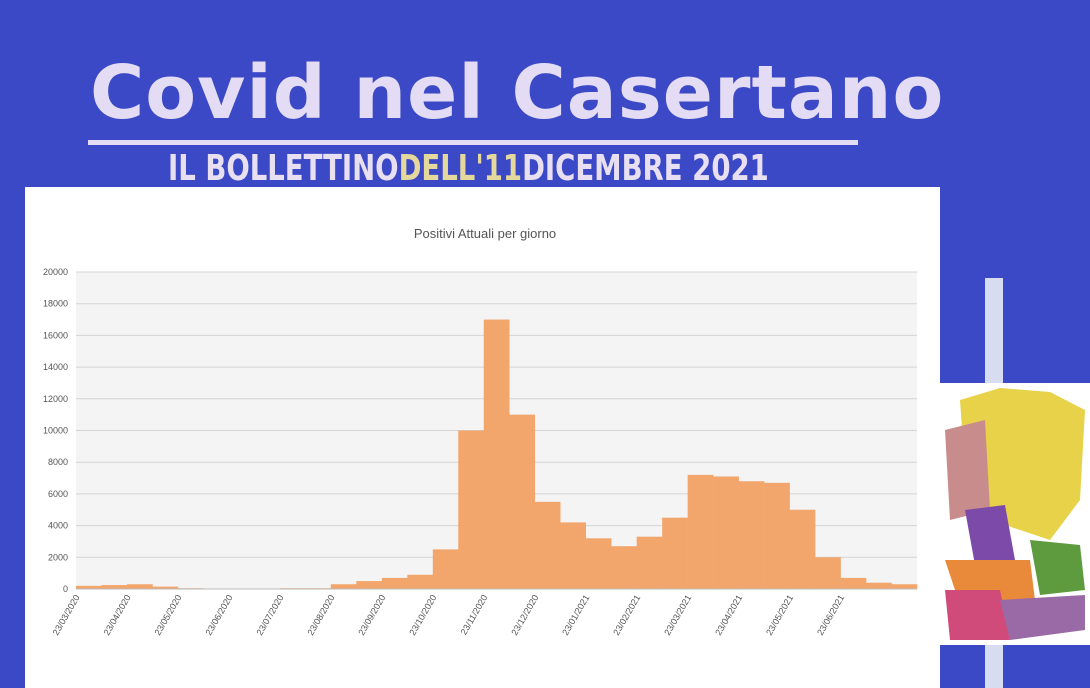 This screenshot has height=688, width=1090. I want to click on subtitle-part: DELL'11, so click(460, 168).